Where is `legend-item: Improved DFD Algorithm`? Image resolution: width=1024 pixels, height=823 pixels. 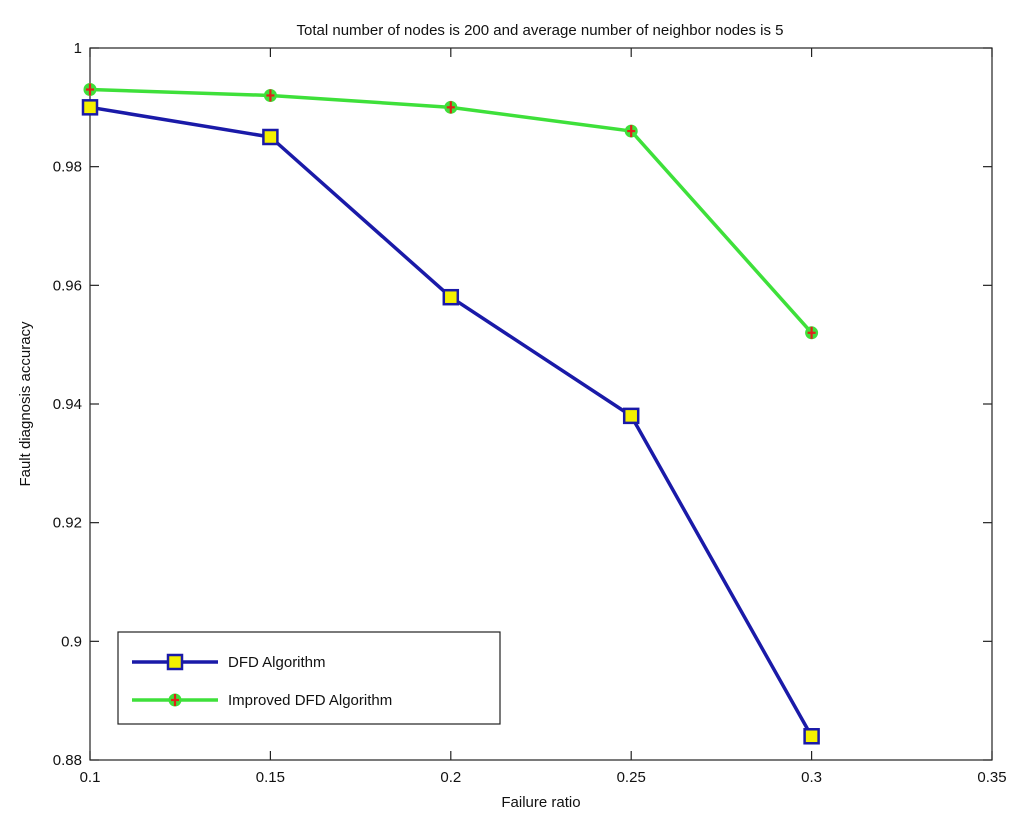 legend-item: Improved DFD Algorithm is located at coordinates (262, 700).